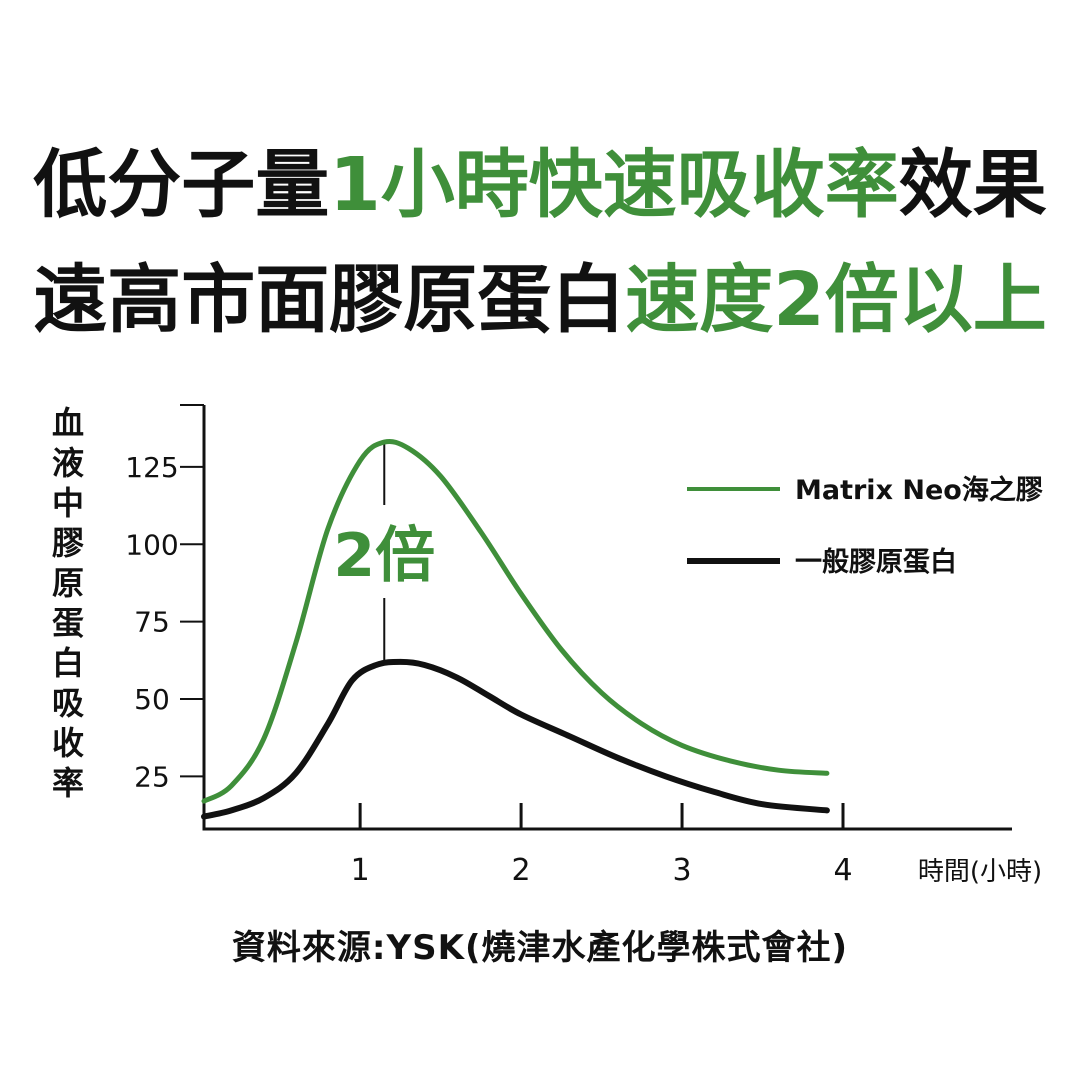 This screenshot has height=1080, width=1080. What do you see at coordinates (181, 185) in the screenshot?
I see `title-line-1-black: 低分子量` at bounding box center [181, 185].